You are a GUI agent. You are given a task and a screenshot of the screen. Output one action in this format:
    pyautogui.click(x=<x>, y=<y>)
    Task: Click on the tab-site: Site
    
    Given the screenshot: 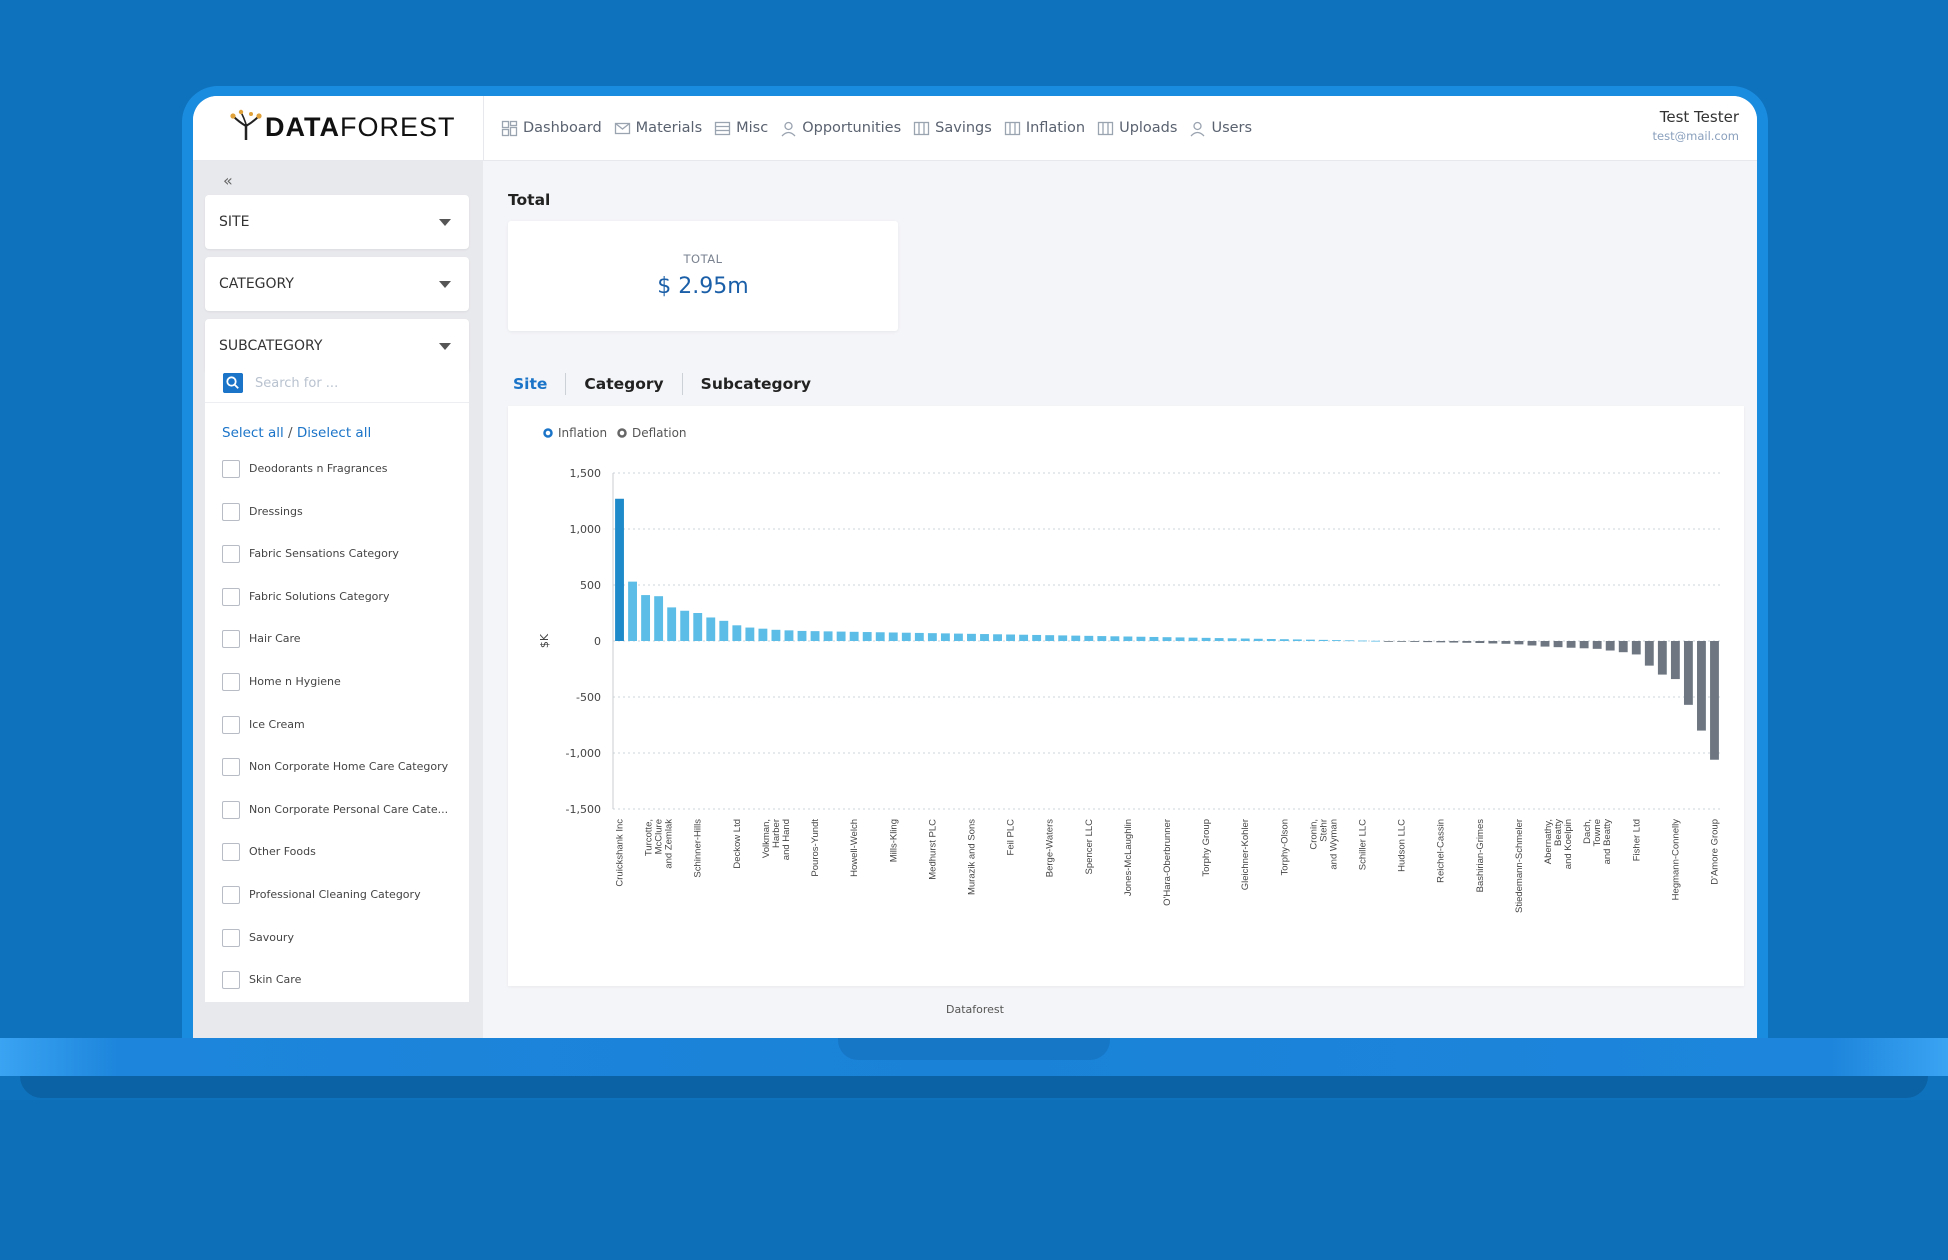 What is the action you would take?
    pyautogui.click(x=530, y=384)
    